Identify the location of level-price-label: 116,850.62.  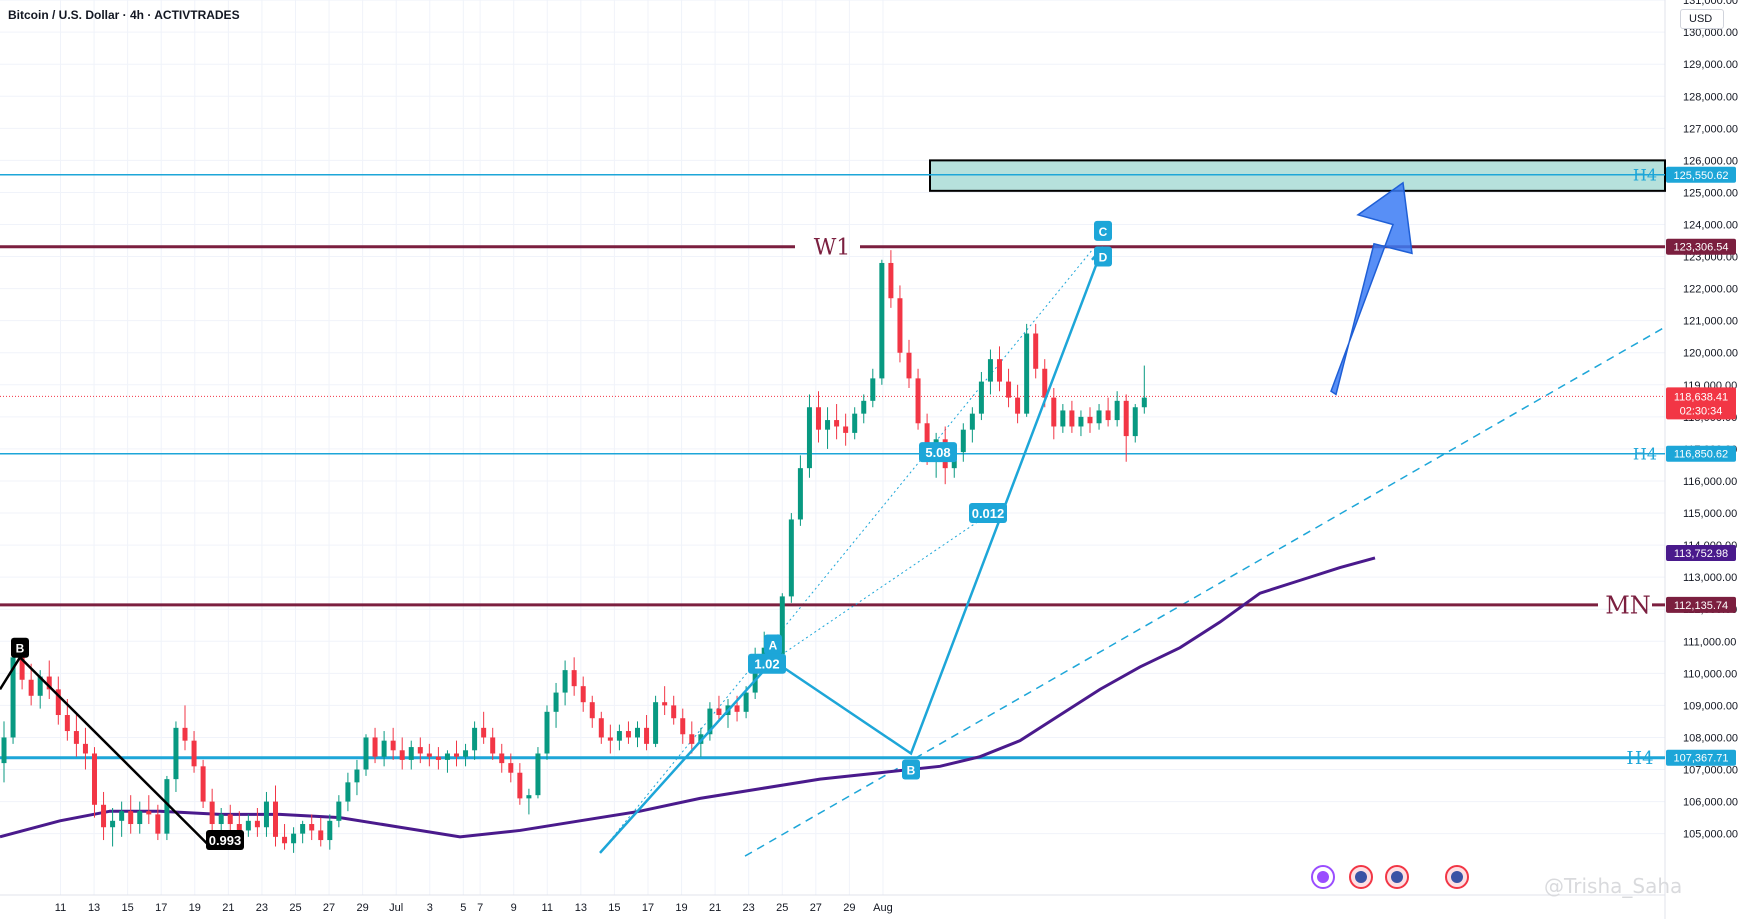
(1701, 455).